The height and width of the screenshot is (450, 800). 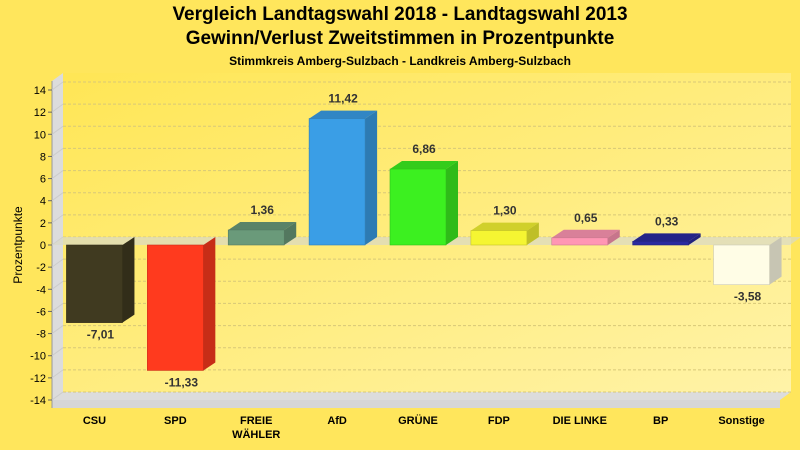 What do you see at coordinates (57, 236) in the screenshot?
I see `left-wall` at bounding box center [57, 236].